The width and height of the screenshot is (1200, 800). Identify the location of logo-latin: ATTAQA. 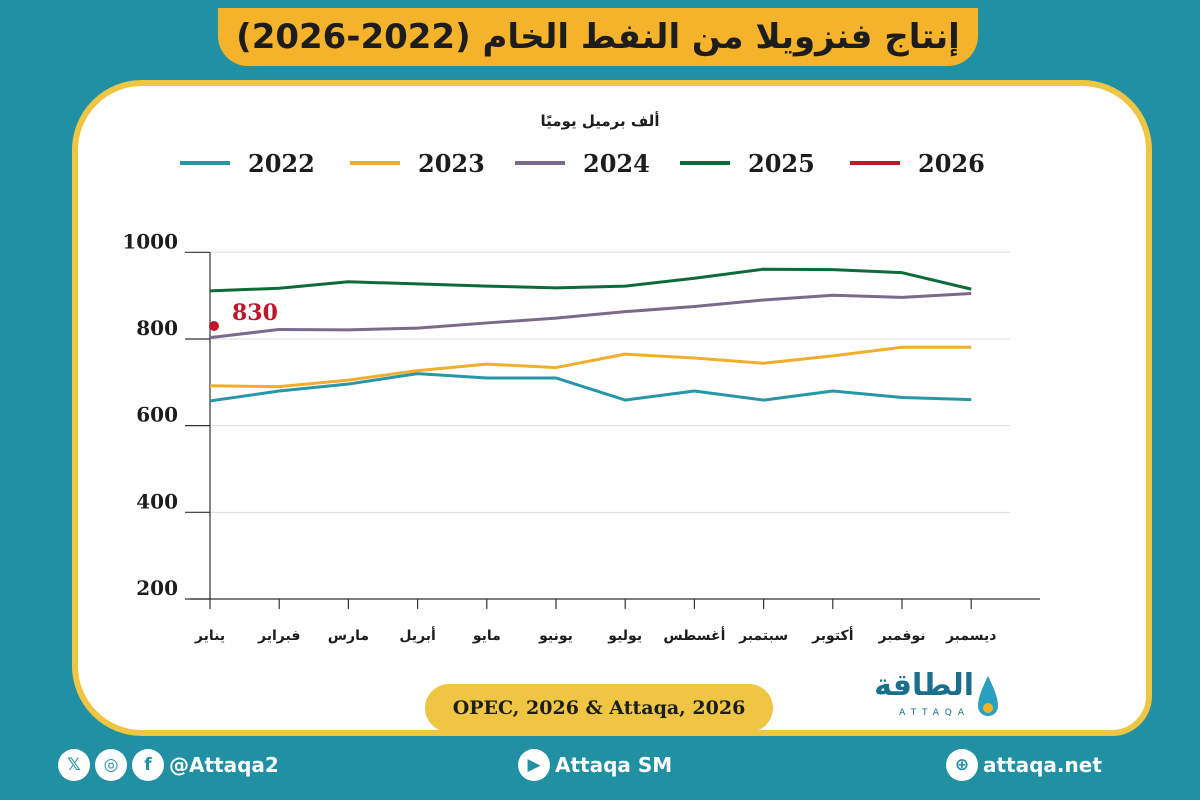
(934, 713).